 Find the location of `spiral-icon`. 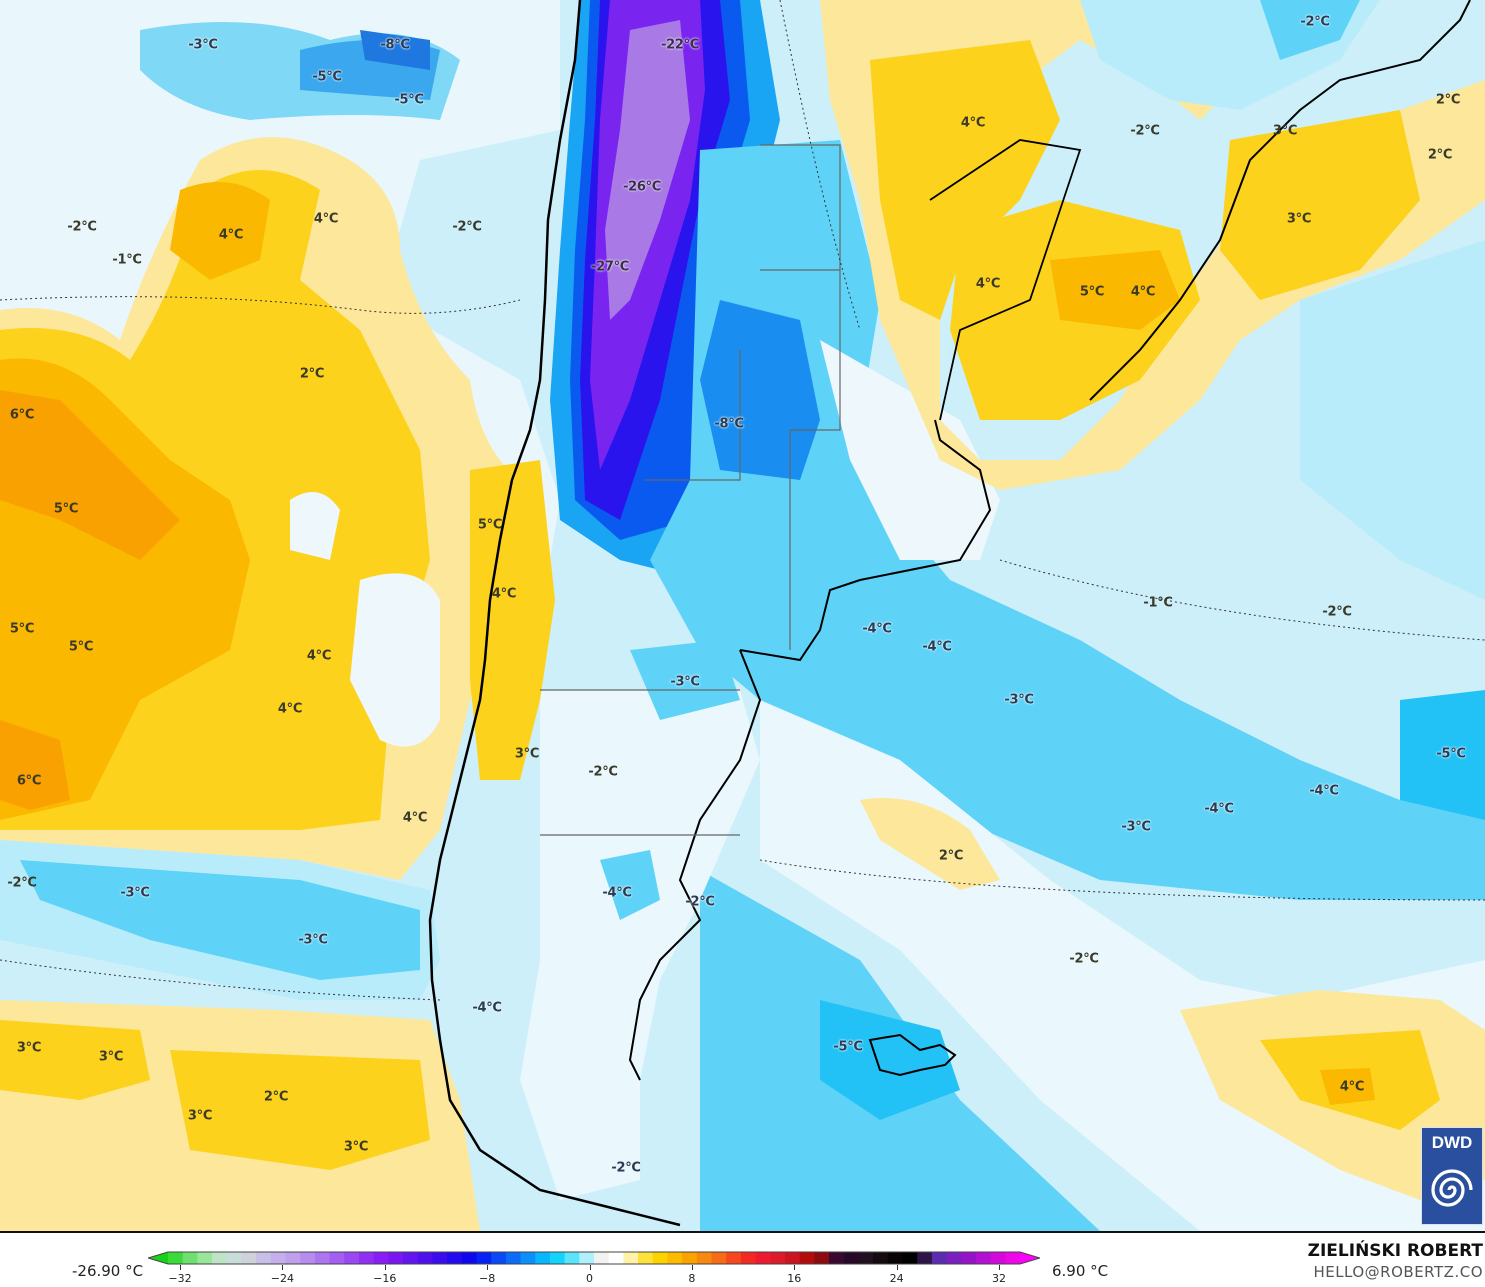

spiral-icon is located at coordinates (1452, 1188).